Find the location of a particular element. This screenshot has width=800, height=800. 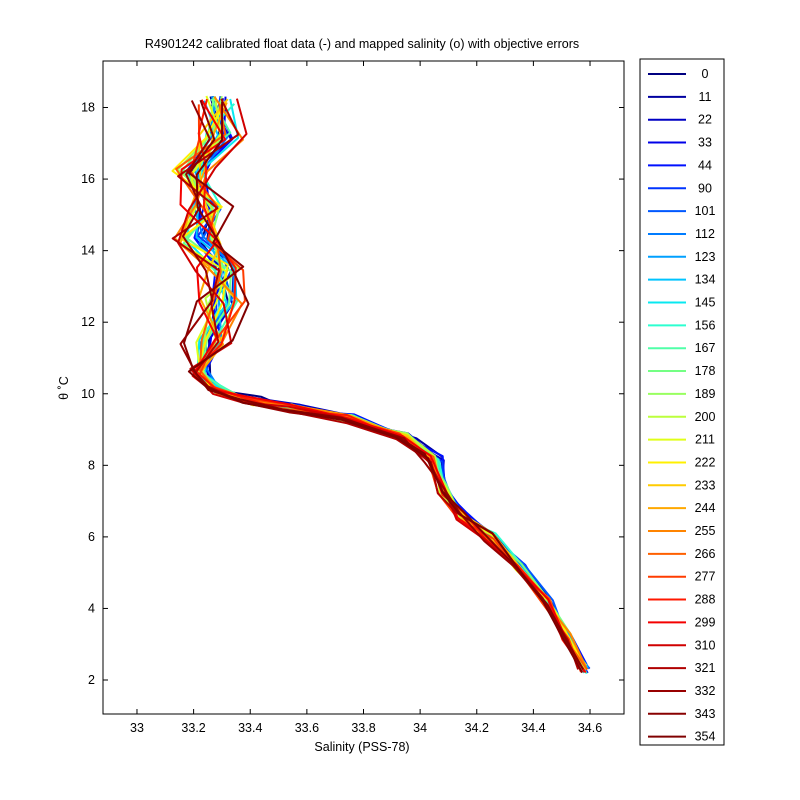

y-tick-label: 14 is located at coordinates (88, 251).